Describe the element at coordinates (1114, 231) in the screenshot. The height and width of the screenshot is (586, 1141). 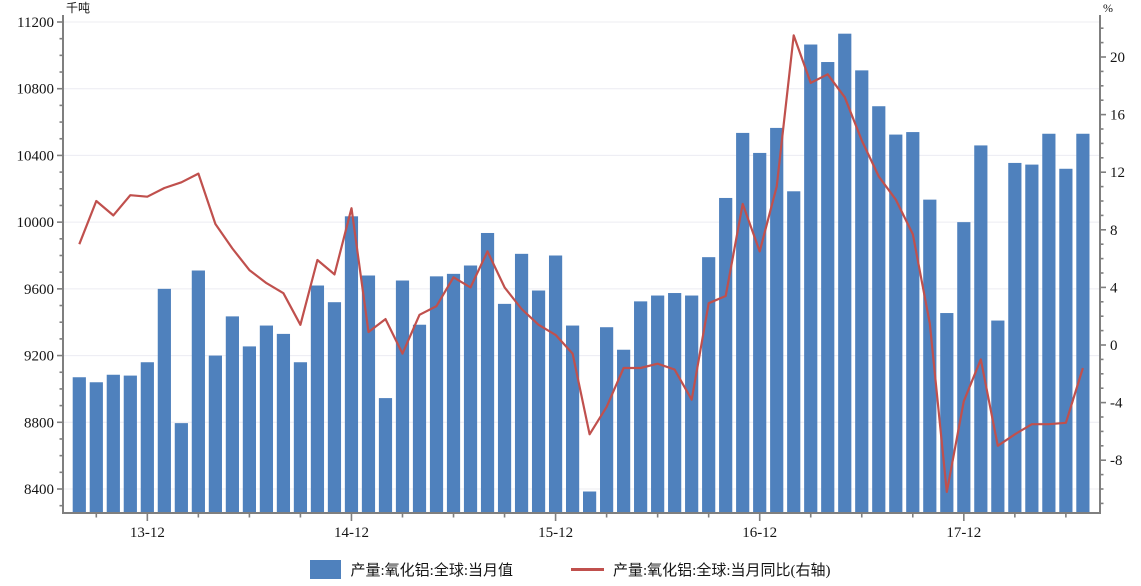
I see `right-axis-tick-label: 8` at that location.